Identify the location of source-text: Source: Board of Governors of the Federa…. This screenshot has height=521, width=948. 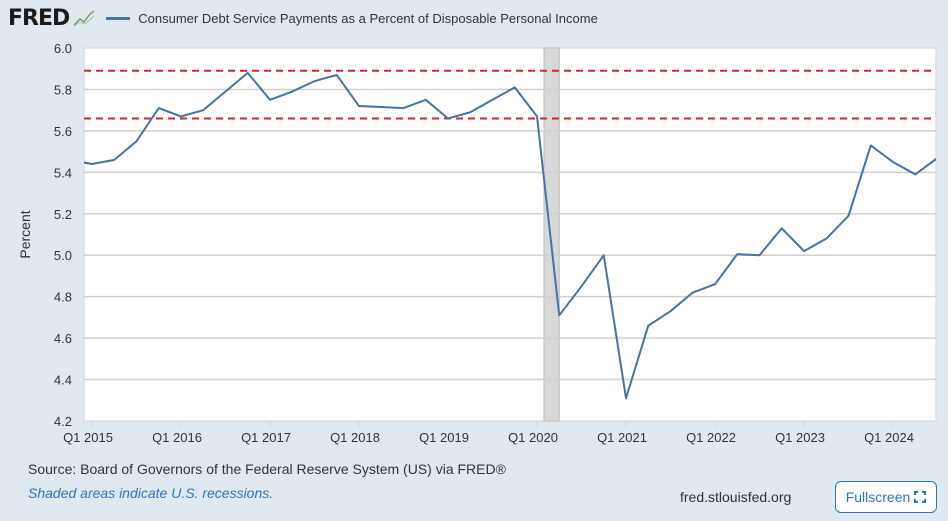
(267, 469).